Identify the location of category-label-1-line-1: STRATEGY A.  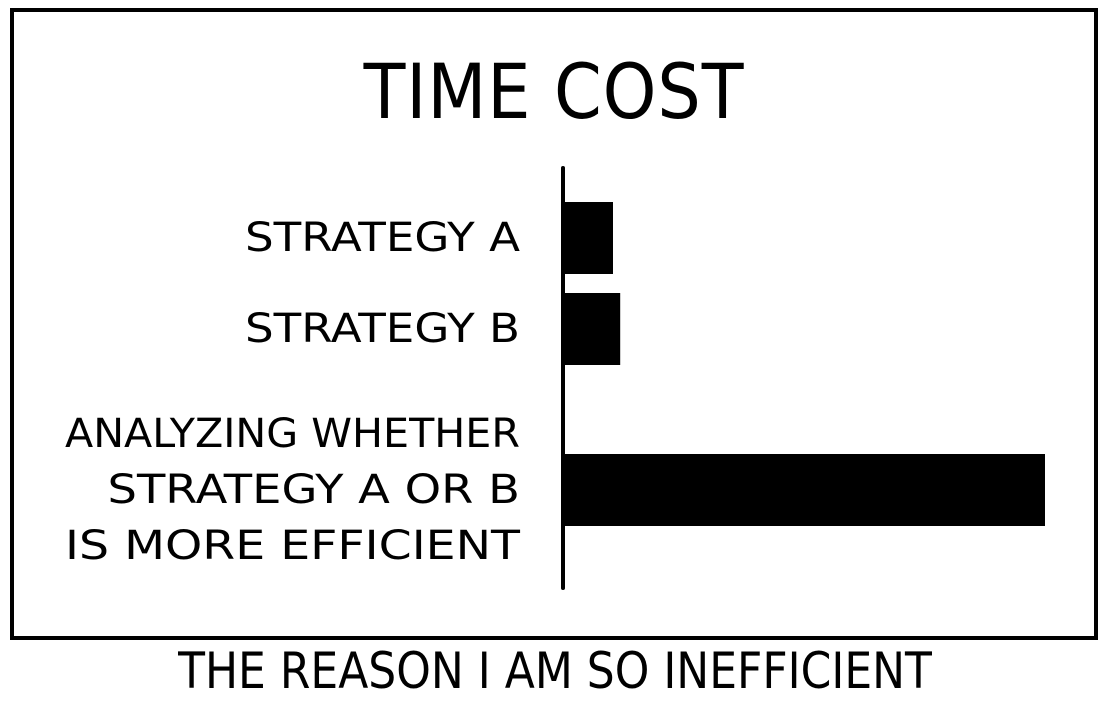
(383, 238).